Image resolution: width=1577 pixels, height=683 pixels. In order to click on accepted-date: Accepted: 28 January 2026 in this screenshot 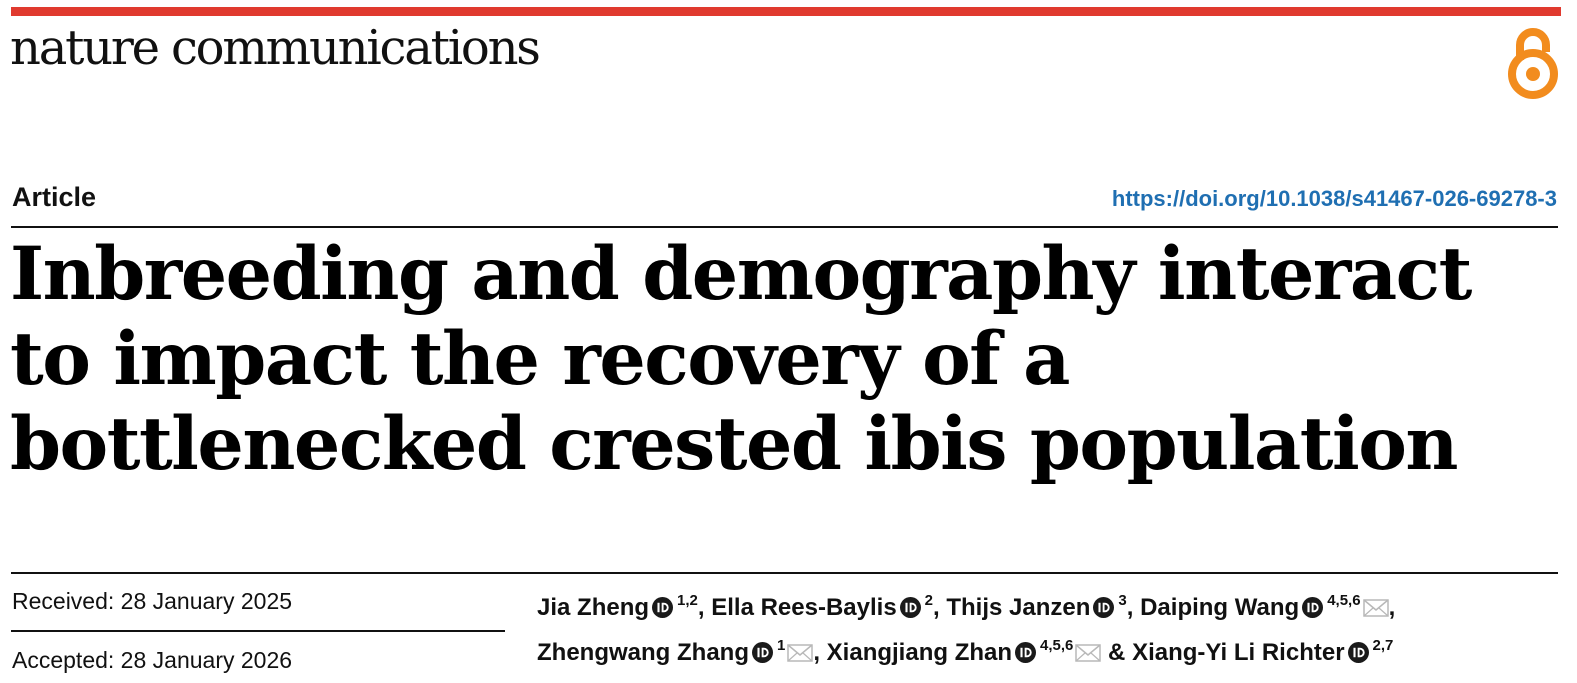, I will do `click(152, 660)`.